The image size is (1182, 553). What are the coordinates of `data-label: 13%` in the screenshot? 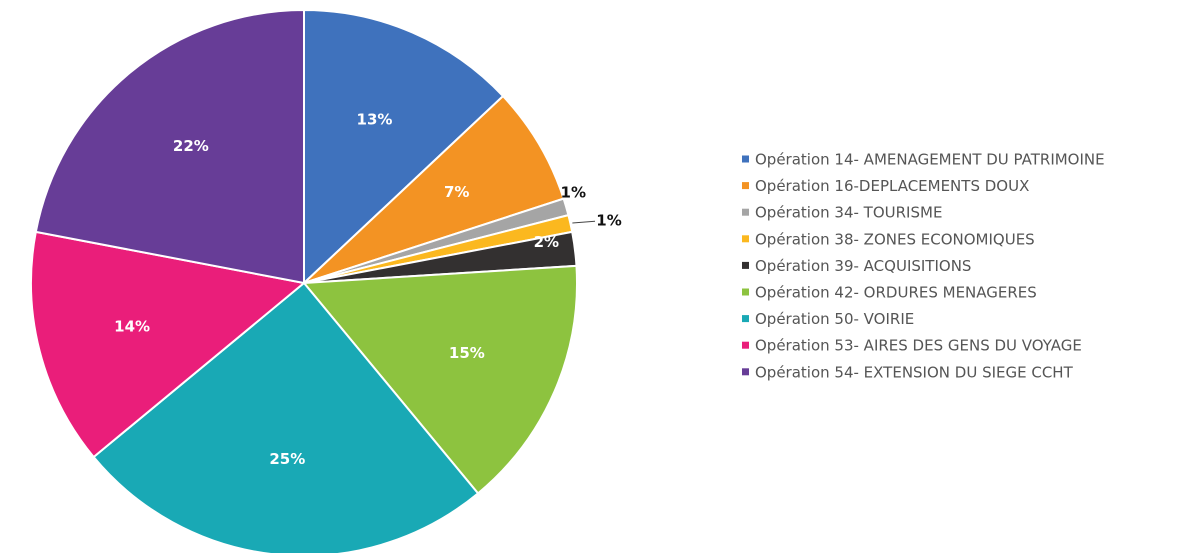 It's located at (375, 120).